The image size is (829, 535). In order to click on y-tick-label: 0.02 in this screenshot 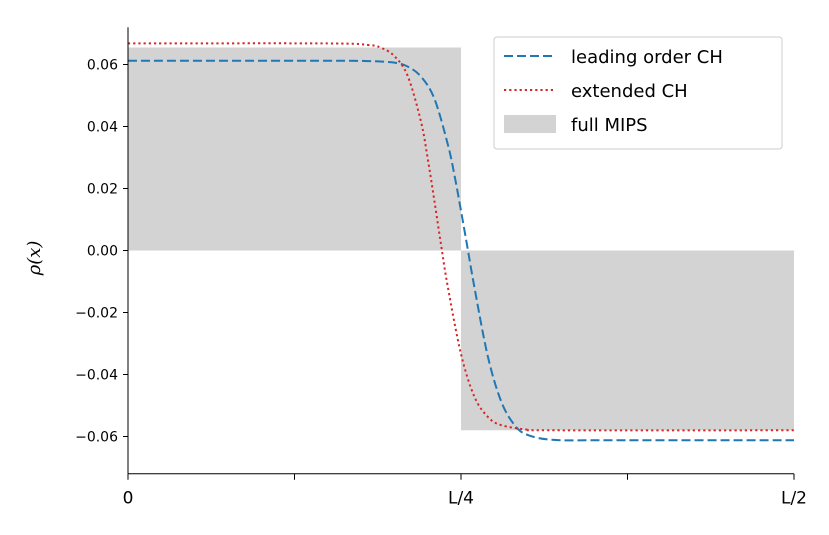, I will do `click(102, 190)`.